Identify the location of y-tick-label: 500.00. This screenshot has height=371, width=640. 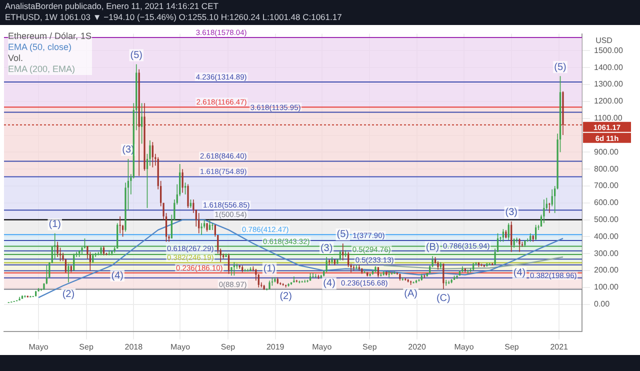
(607, 219).